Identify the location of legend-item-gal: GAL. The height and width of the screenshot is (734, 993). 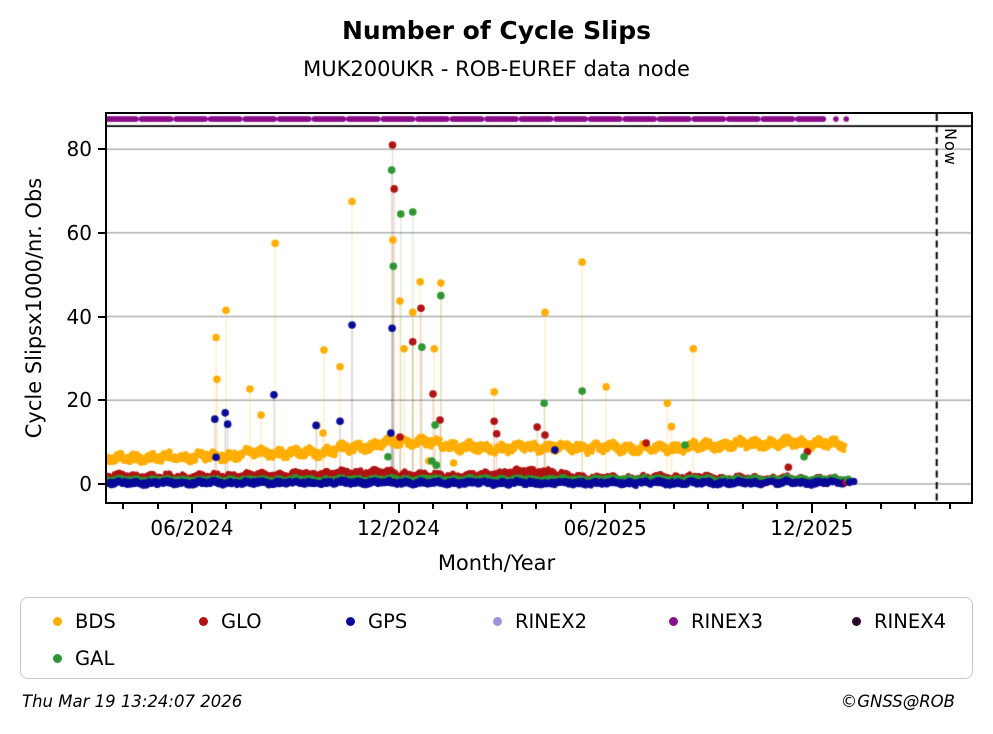
(83, 658).